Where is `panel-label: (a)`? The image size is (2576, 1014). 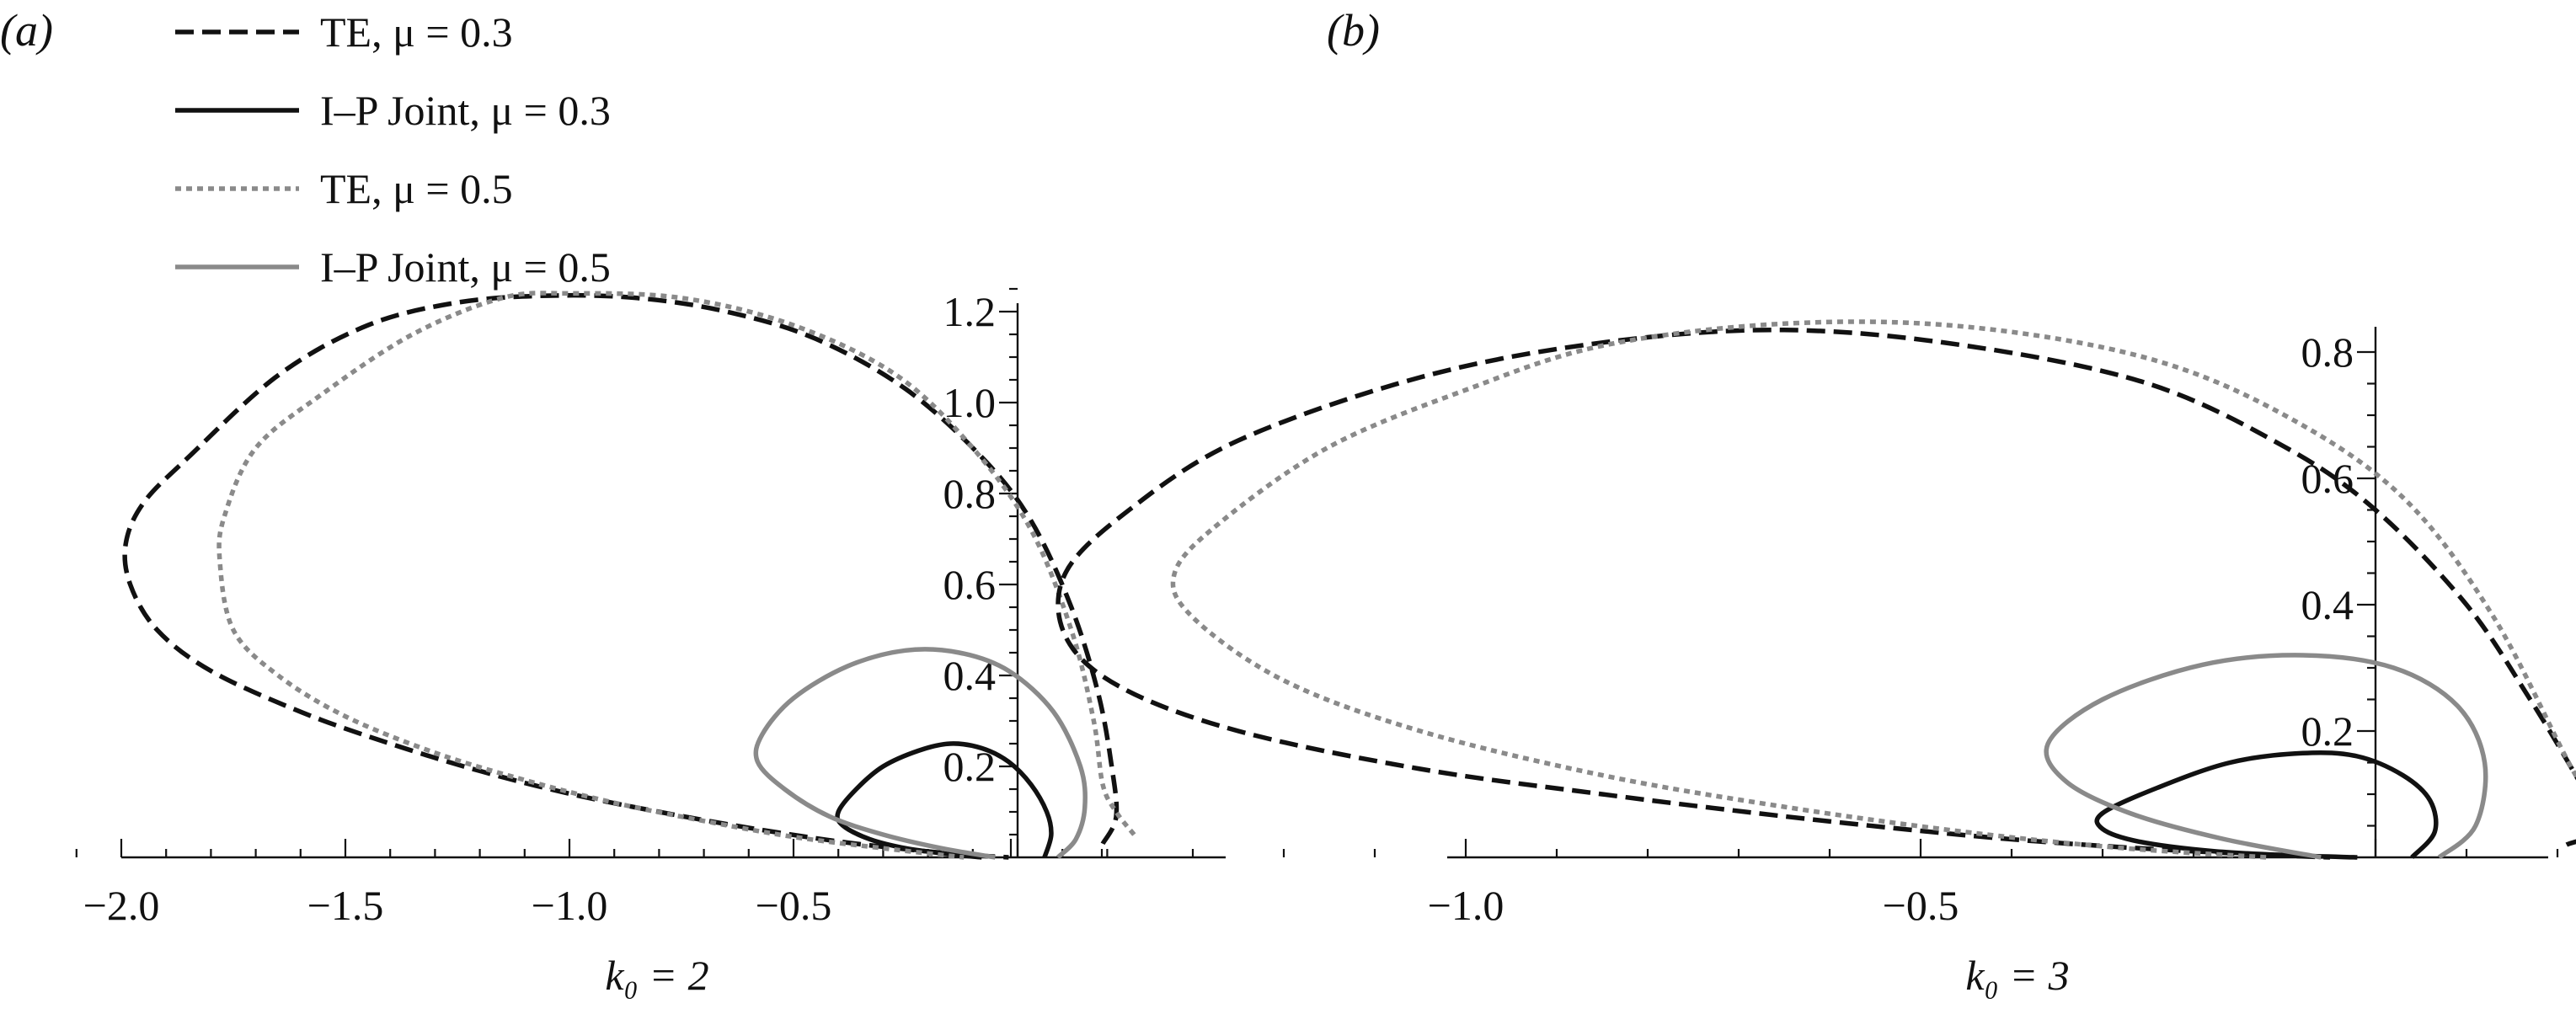 panel-label: (a) is located at coordinates (26, 31).